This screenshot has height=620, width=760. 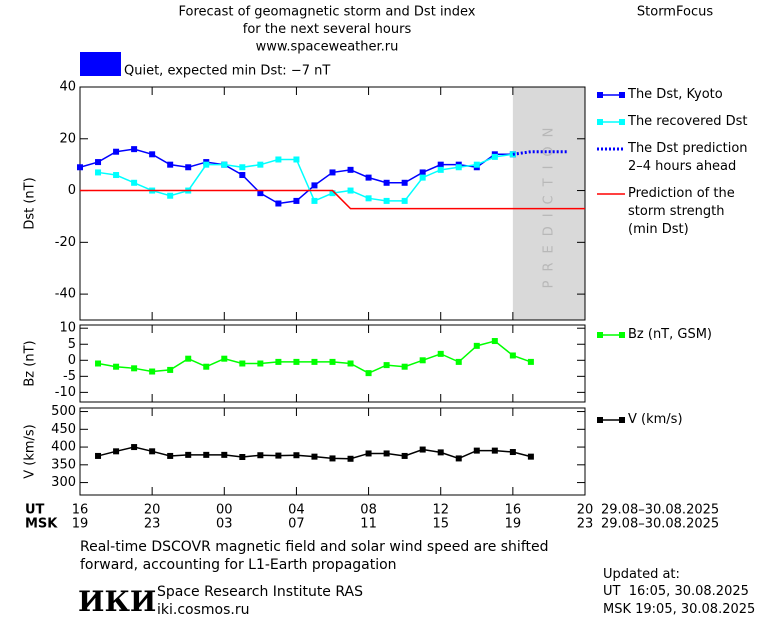 I want to click on site: iki.cosmos.ru, so click(x=203, y=610).